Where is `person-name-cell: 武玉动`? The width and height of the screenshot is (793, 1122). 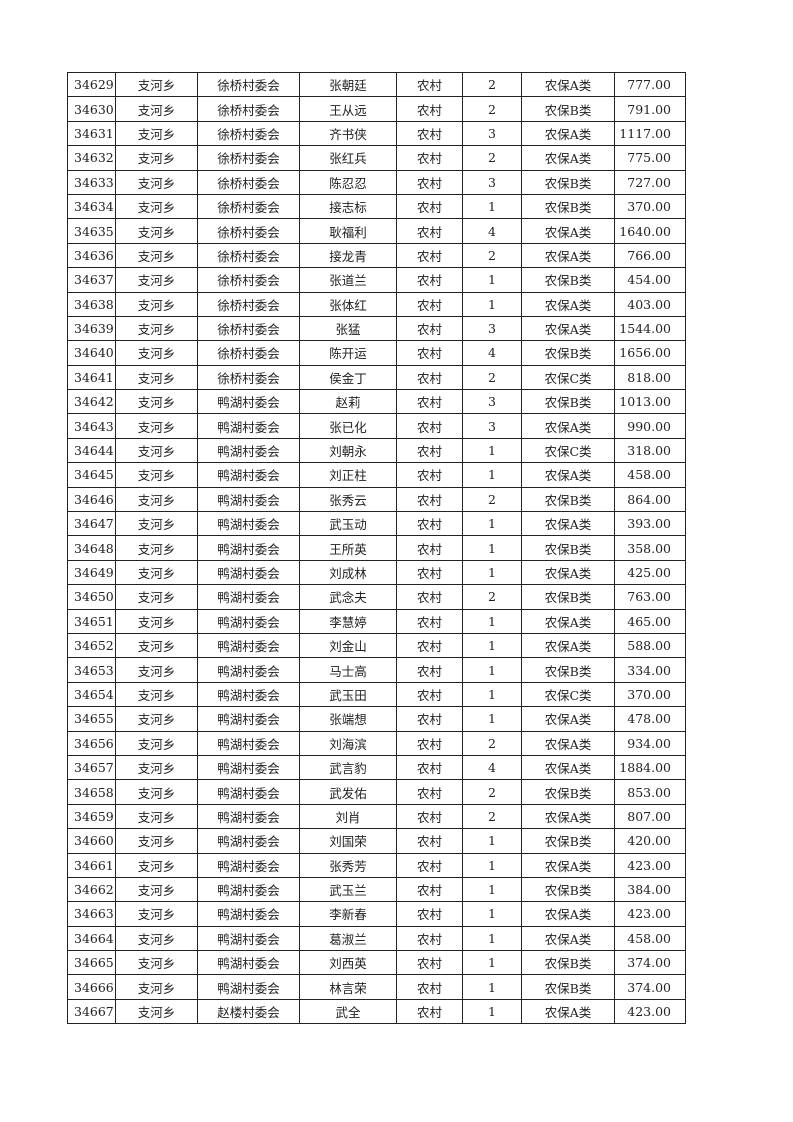
person-name-cell: 武玉动 is located at coordinates (348, 524).